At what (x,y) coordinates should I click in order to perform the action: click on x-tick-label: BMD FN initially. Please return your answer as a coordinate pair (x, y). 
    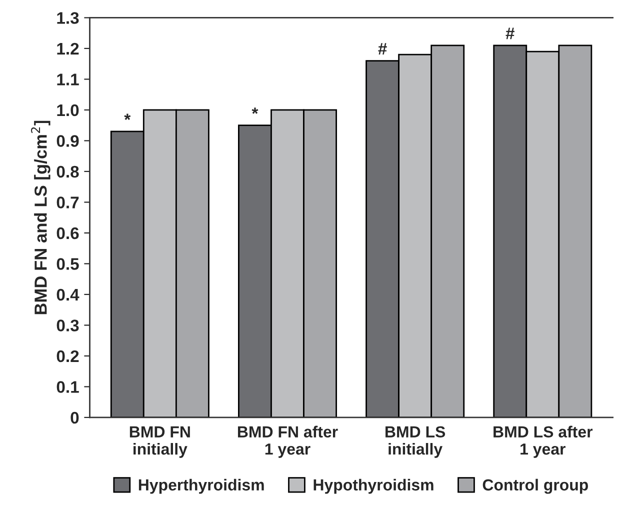
    Looking at the image, I should click on (160, 442).